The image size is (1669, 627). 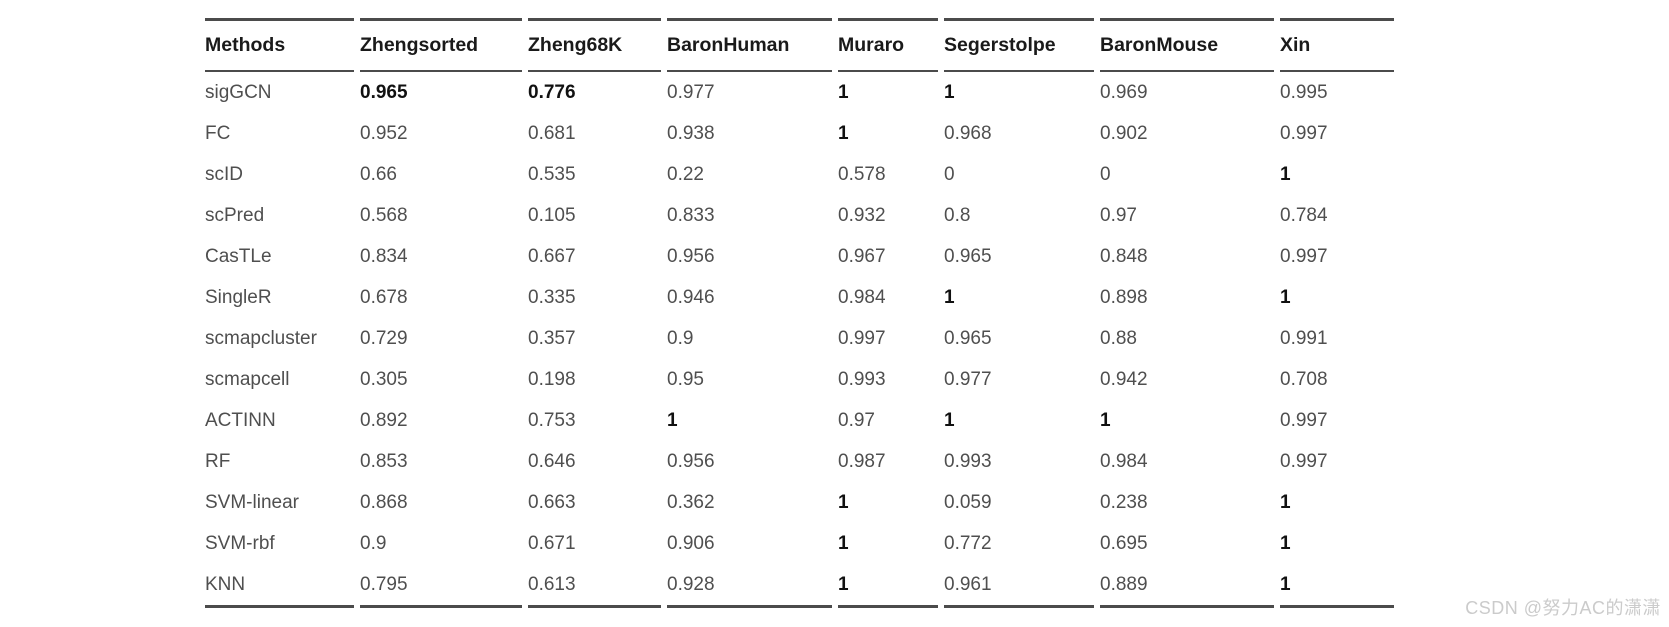 I want to click on value-cell: 0.678, so click(x=384, y=297).